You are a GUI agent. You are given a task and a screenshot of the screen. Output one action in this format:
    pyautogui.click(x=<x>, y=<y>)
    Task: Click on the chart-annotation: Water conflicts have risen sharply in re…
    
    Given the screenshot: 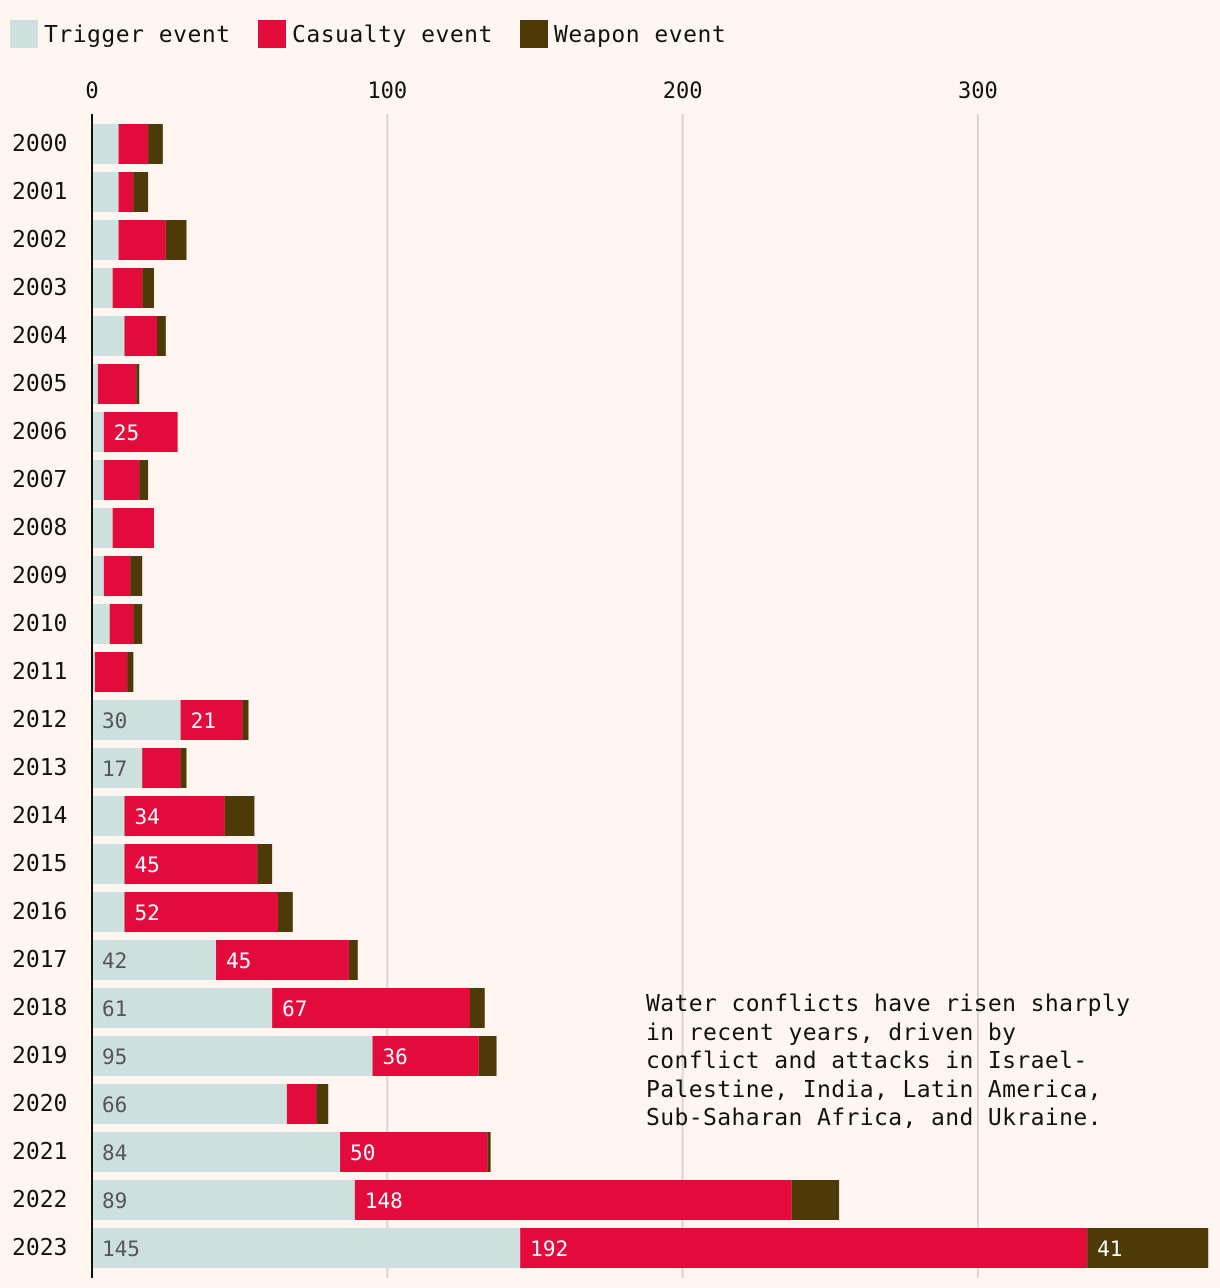 What is the action you would take?
    pyautogui.click(x=888, y=1061)
    